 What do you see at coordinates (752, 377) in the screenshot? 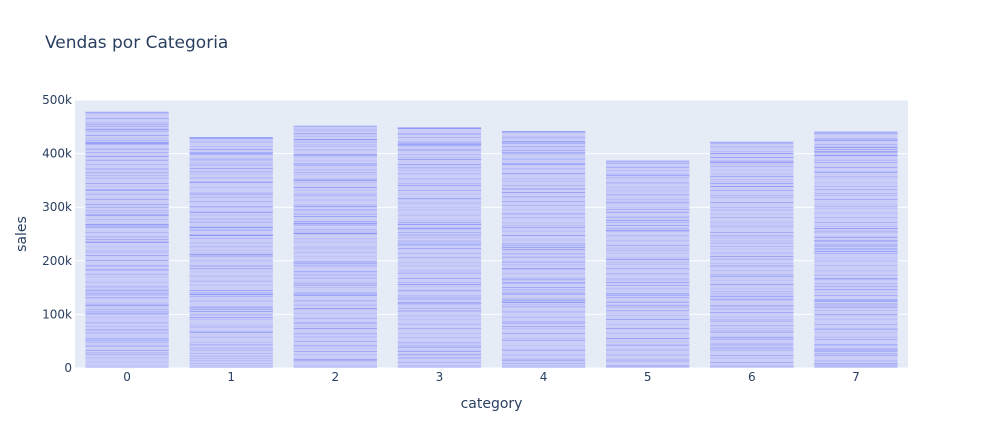
I see `x-tick-label: 6` at bounding box center [752, 377].